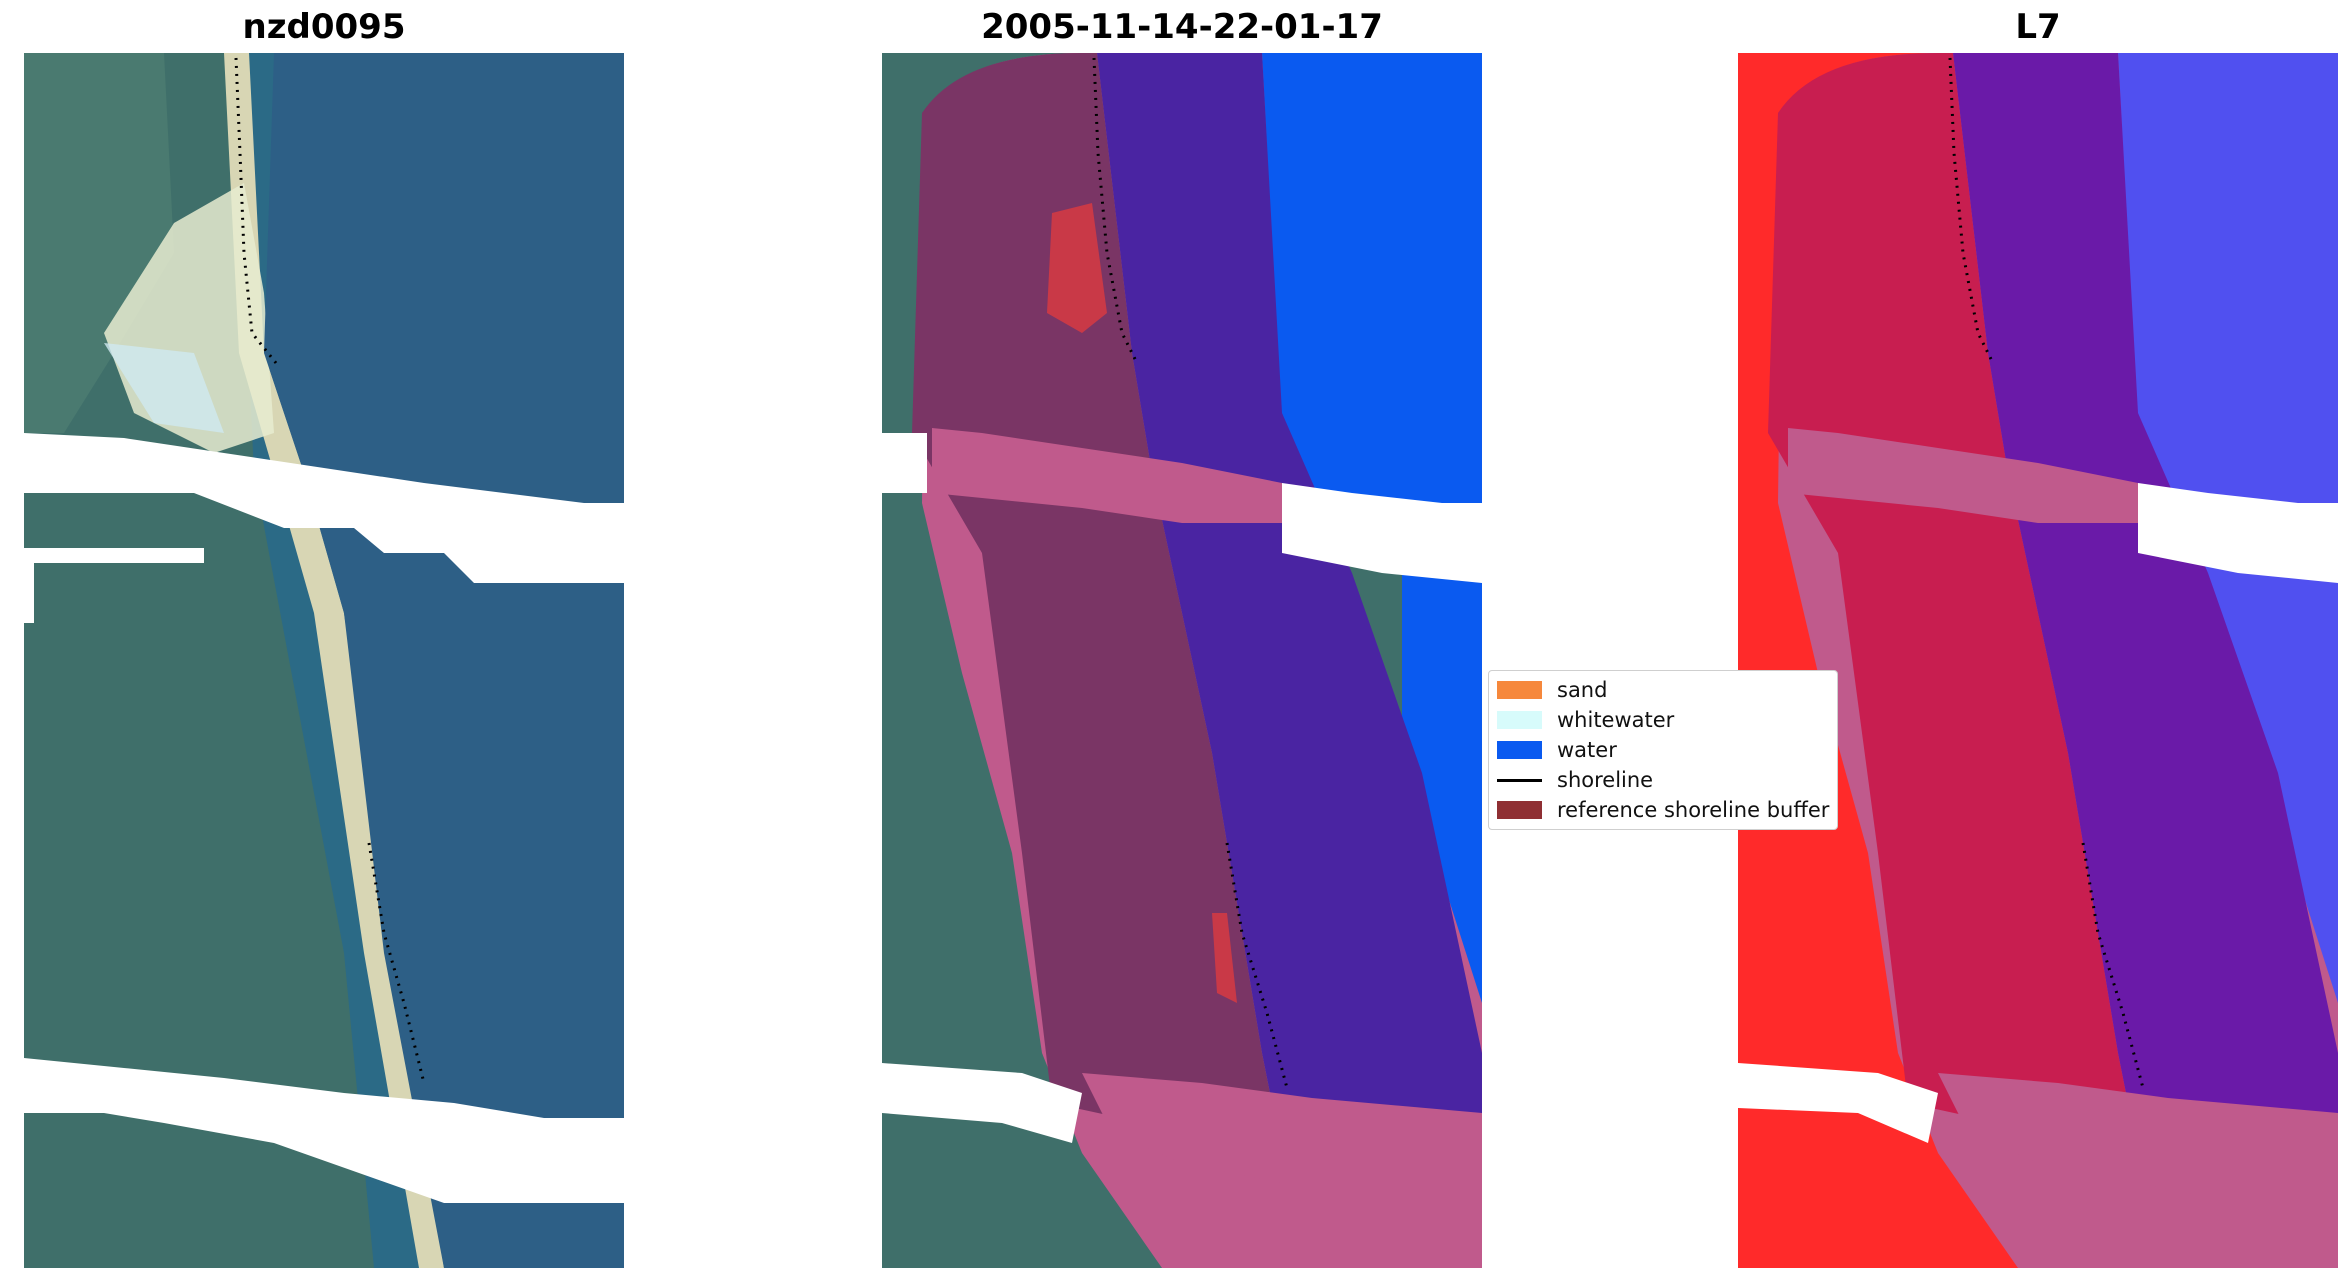 This screenshot has height=1283, width=2352. I want to click on legend-label: shoreline, so click(1605, 780).